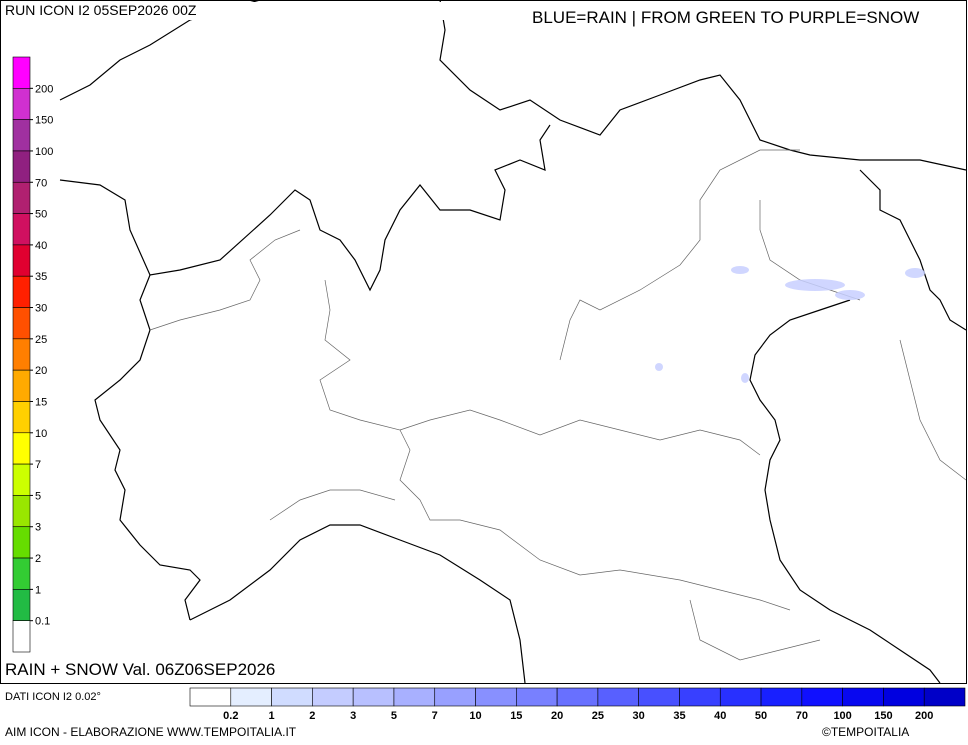 This screenshot has width=968, height=745. I want to click on data-source: DATI ICON I2 0.02°, so click(53, 697).